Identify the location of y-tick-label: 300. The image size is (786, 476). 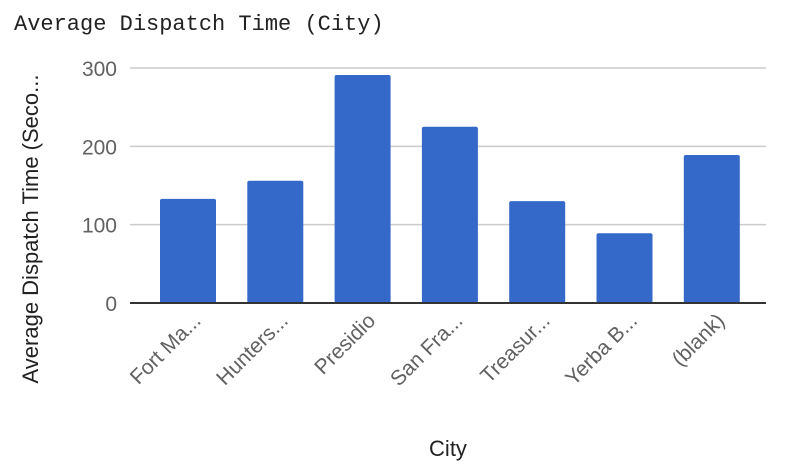
(99, 69).